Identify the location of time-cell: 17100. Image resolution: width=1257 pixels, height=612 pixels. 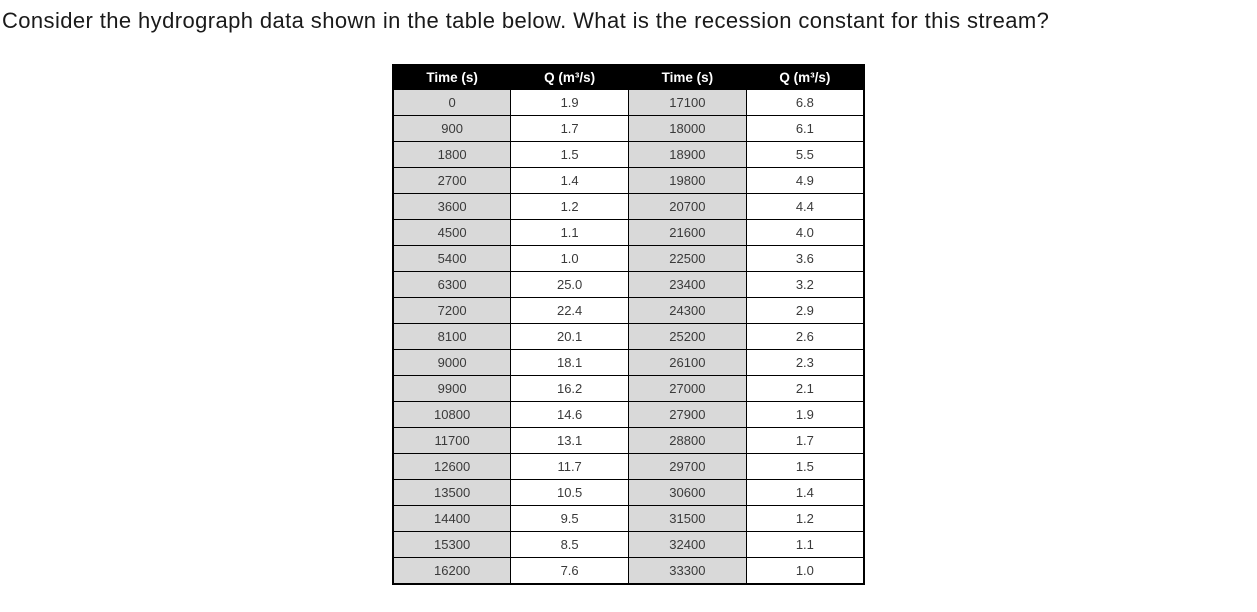
(687, 102).